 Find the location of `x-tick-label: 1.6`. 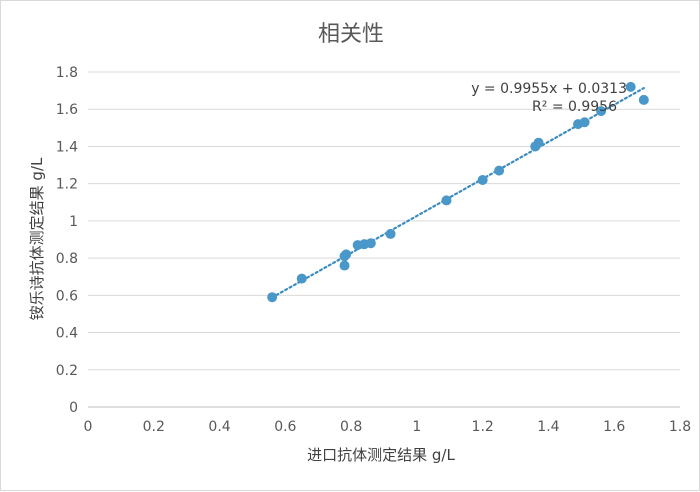

x-tick-label: 1.6 is located at coordinates (614, 427).